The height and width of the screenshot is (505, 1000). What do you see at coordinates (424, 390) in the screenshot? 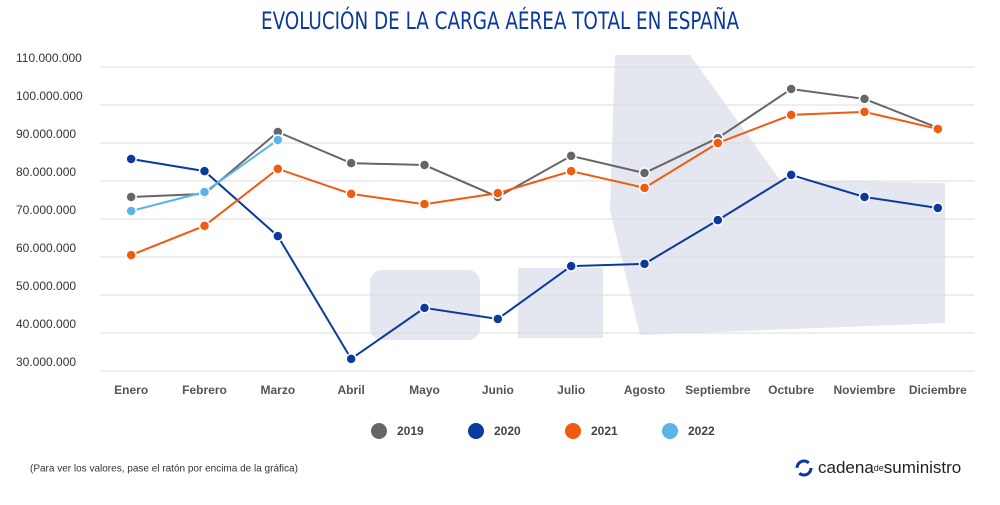
I see `x-tick-label: Mayo` at bounding box center [424, 390].